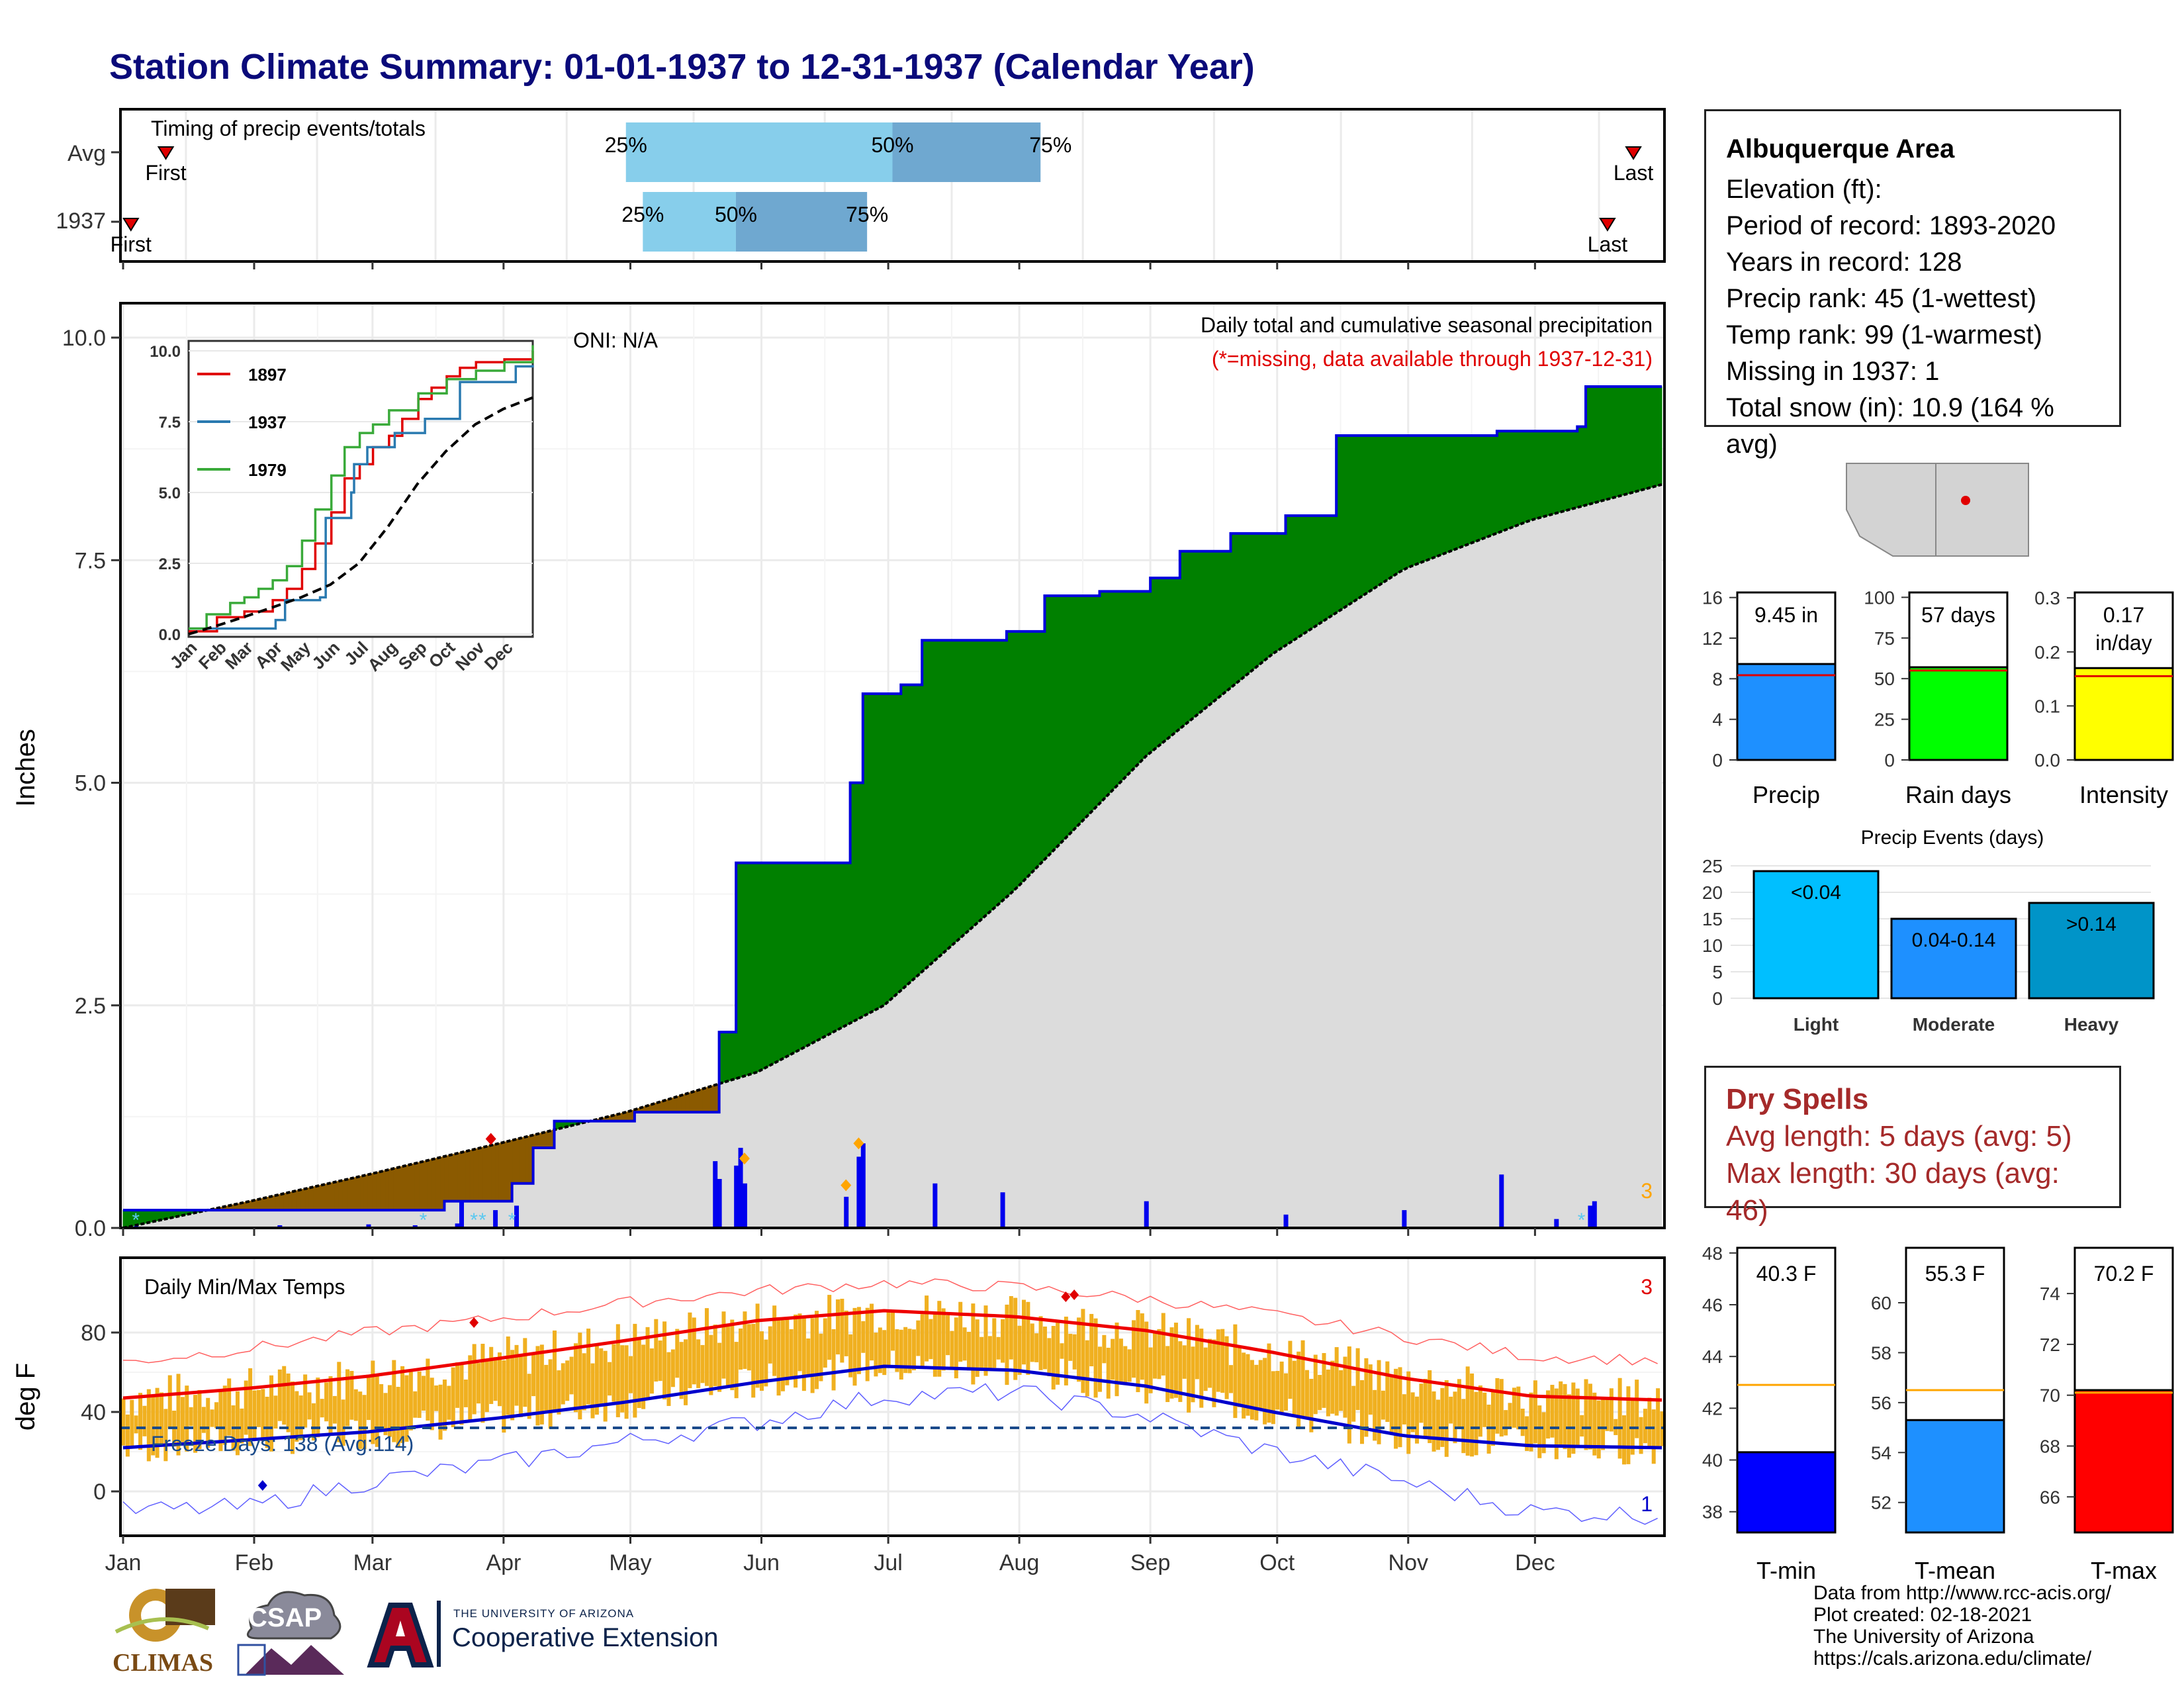 This screenshot has height=1688, width=2184. I want to click on tmax-tick-label: 66, so click(2050, 1497).